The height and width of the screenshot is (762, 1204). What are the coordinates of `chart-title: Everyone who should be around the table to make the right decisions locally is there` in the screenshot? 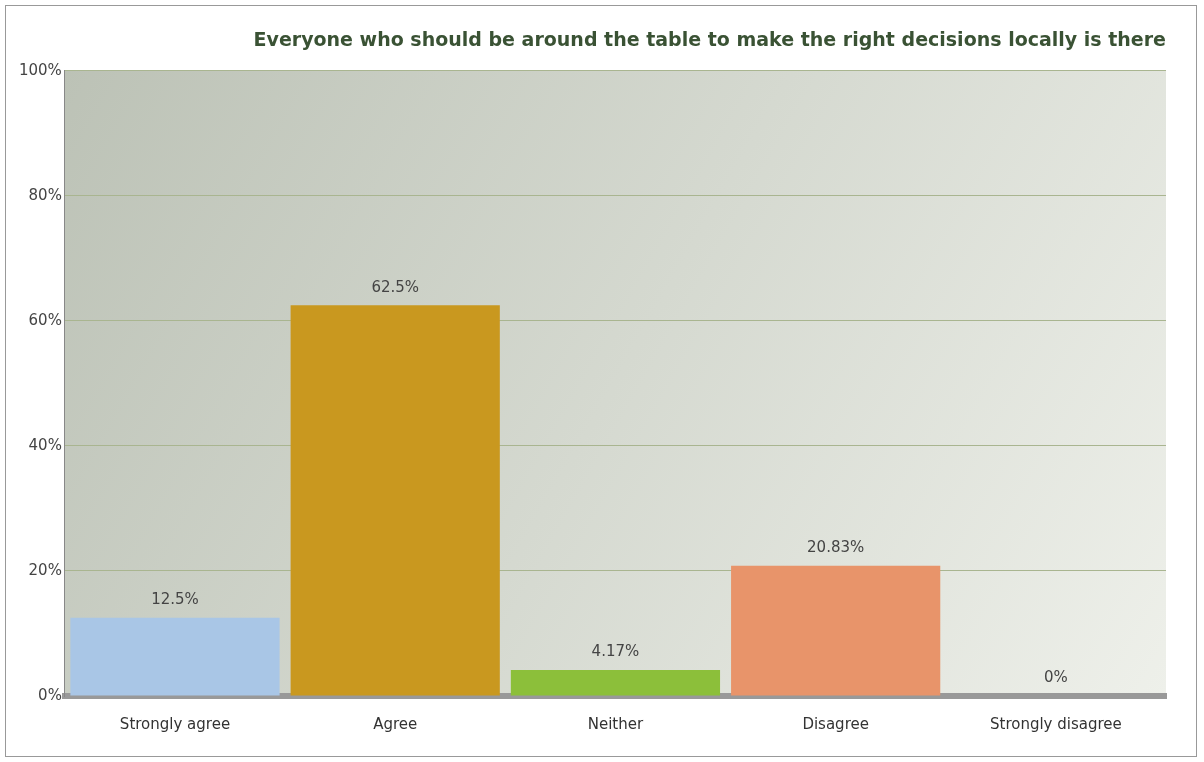 It's located at (709, 39).